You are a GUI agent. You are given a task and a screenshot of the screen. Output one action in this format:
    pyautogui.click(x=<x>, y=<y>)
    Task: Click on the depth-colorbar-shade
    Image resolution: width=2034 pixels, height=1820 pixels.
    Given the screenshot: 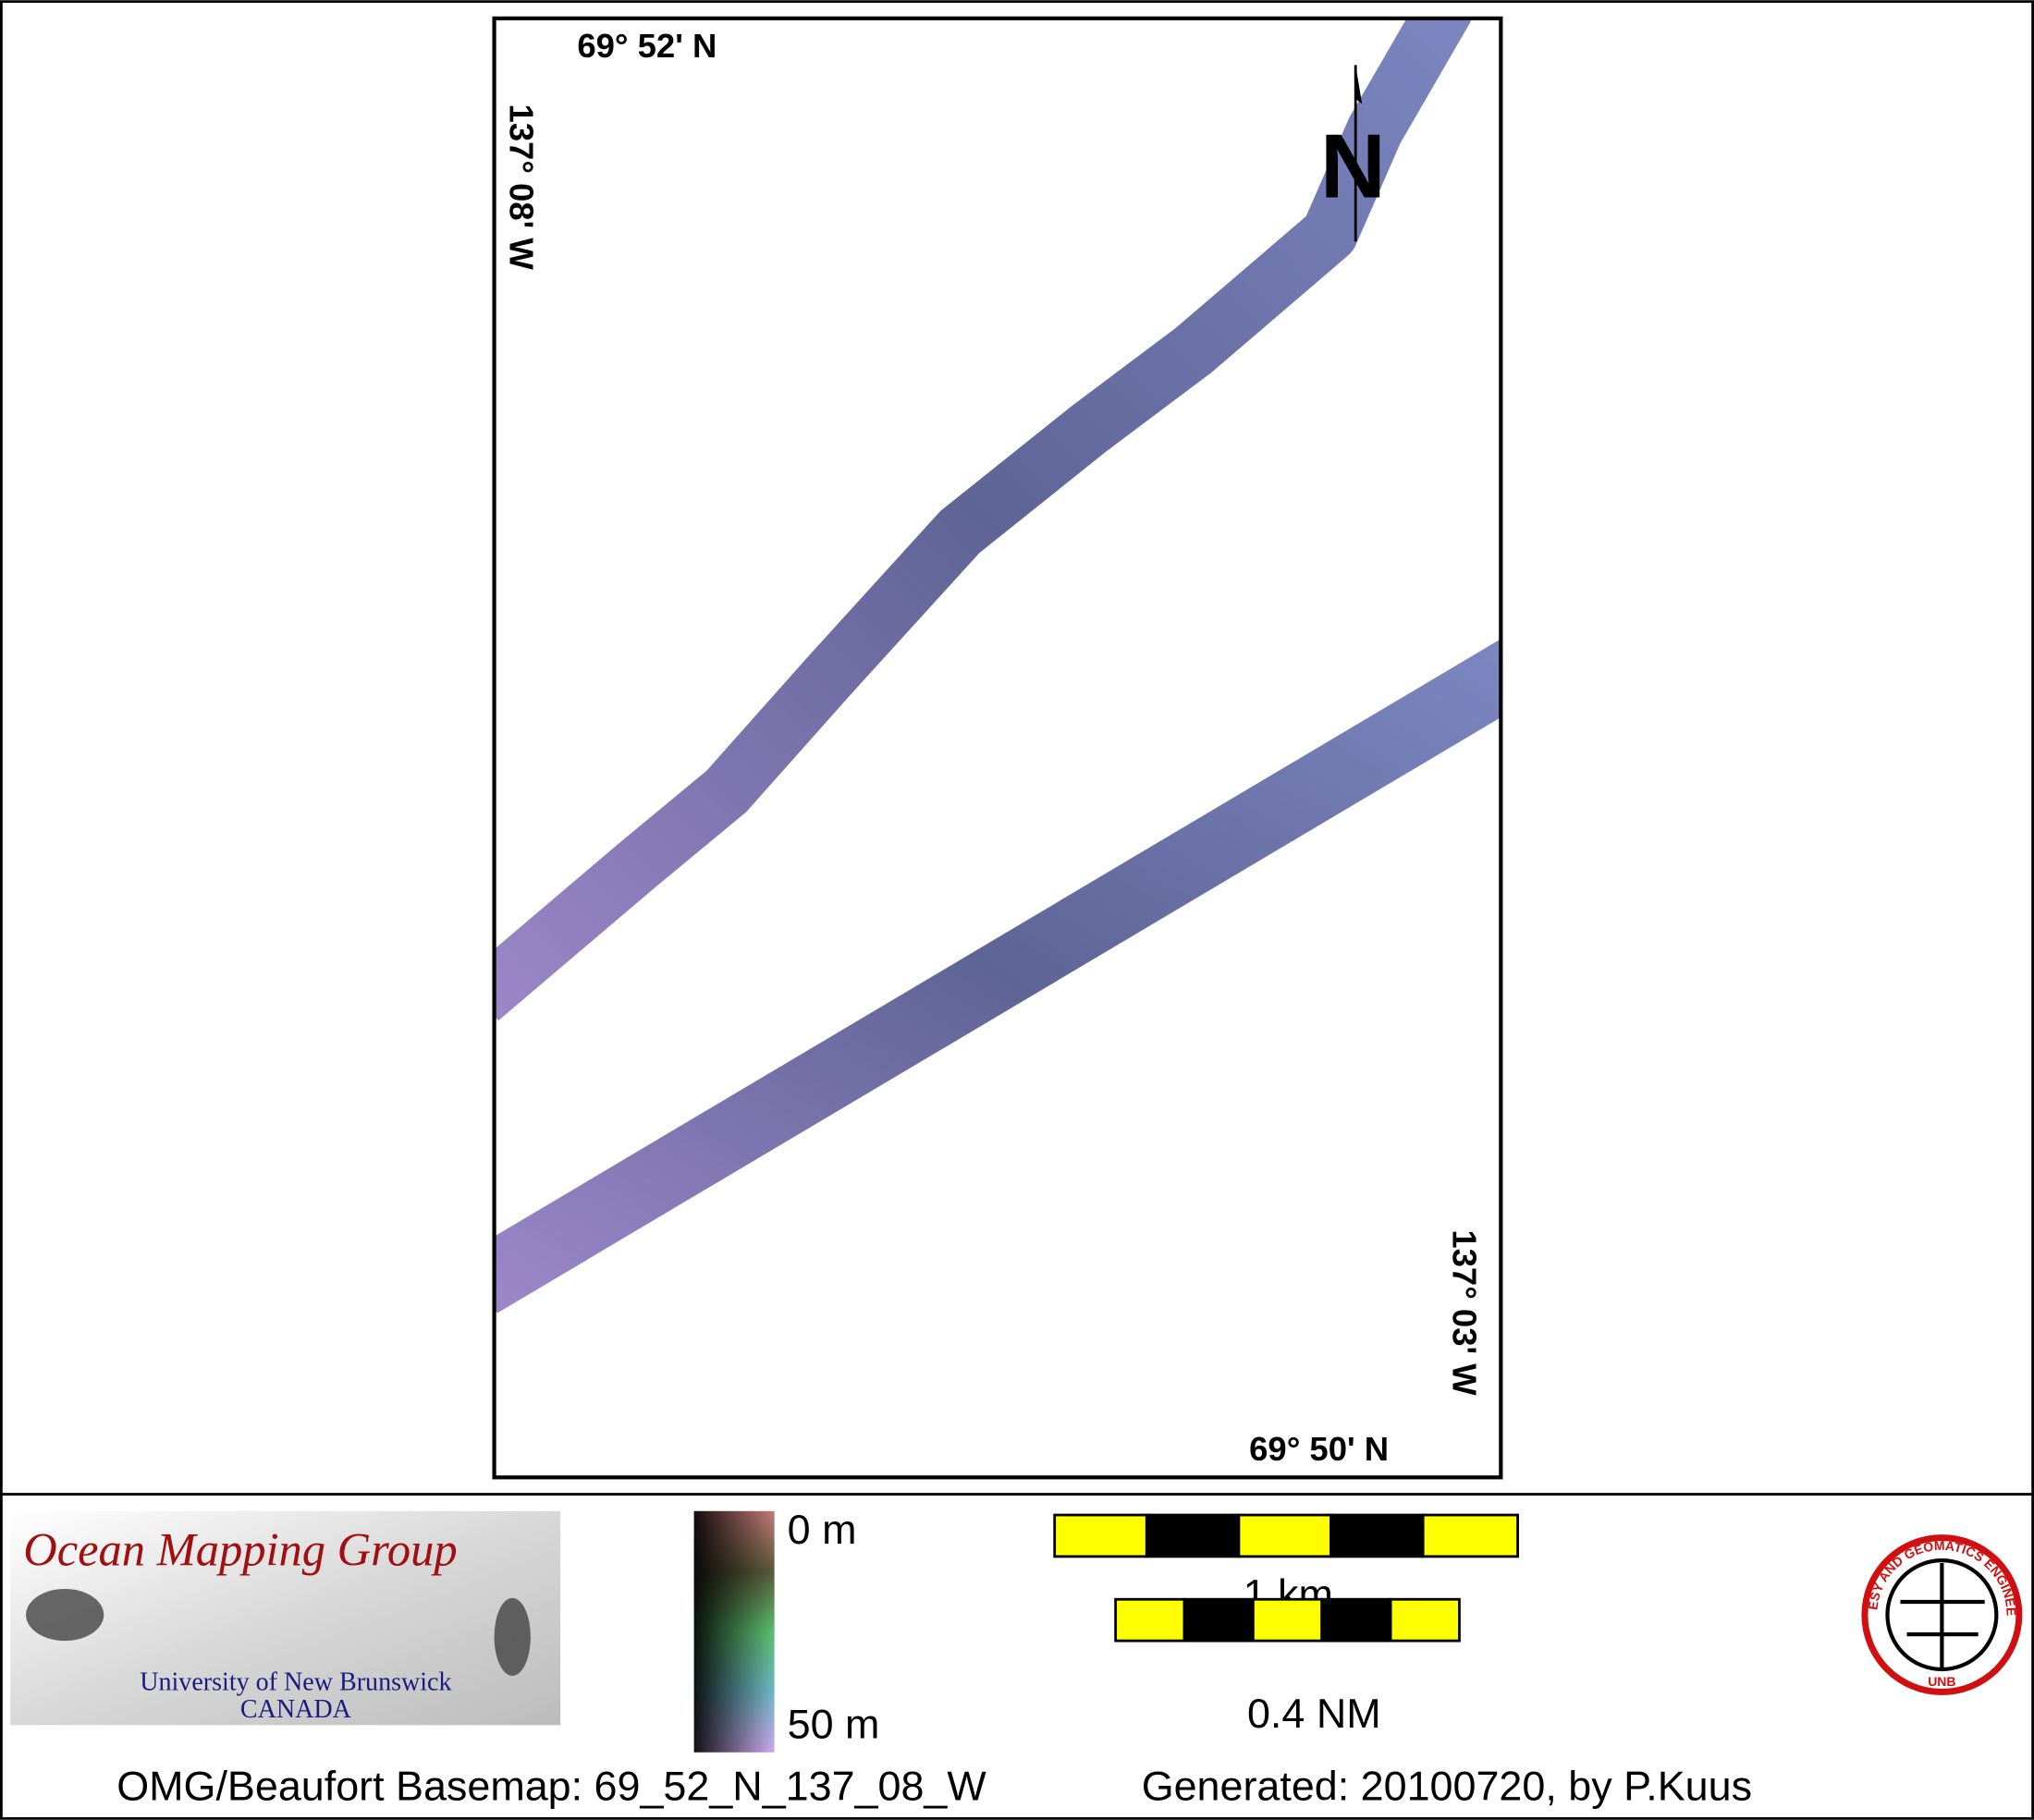 What is the action you would take?
    pyautogui.click(x=734, y=1631)
    